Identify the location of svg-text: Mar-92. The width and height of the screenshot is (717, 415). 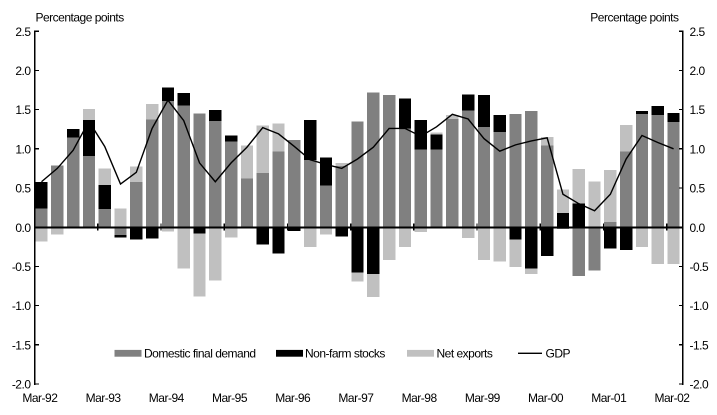
(40, 398).